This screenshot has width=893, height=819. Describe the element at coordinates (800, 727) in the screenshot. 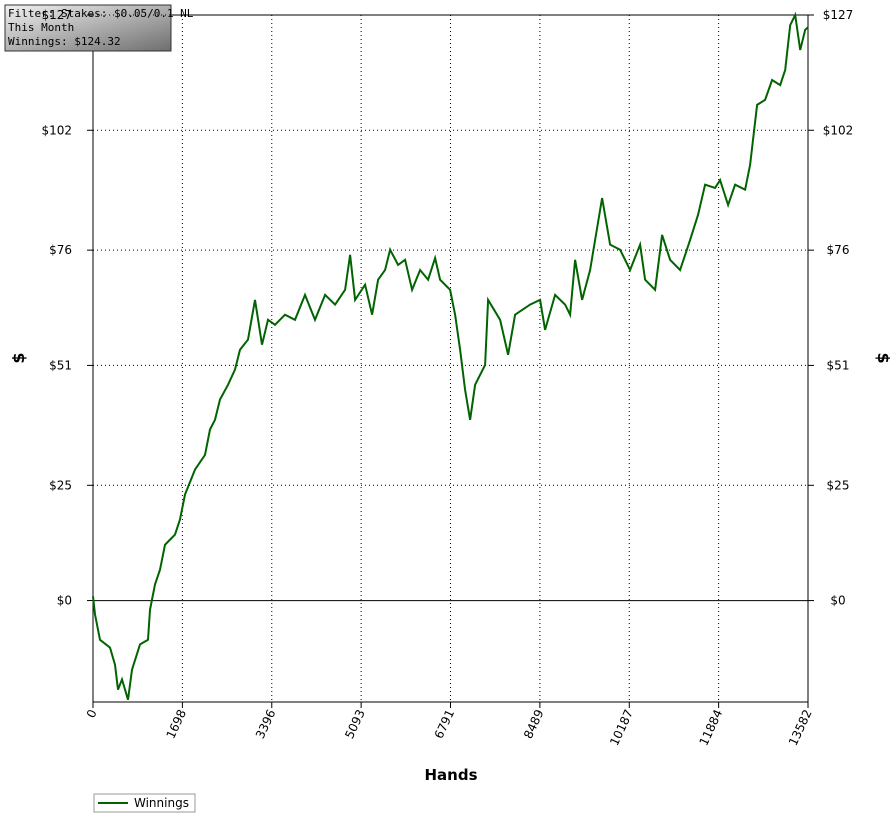

I see `x-tick-label: 13582` at that location.